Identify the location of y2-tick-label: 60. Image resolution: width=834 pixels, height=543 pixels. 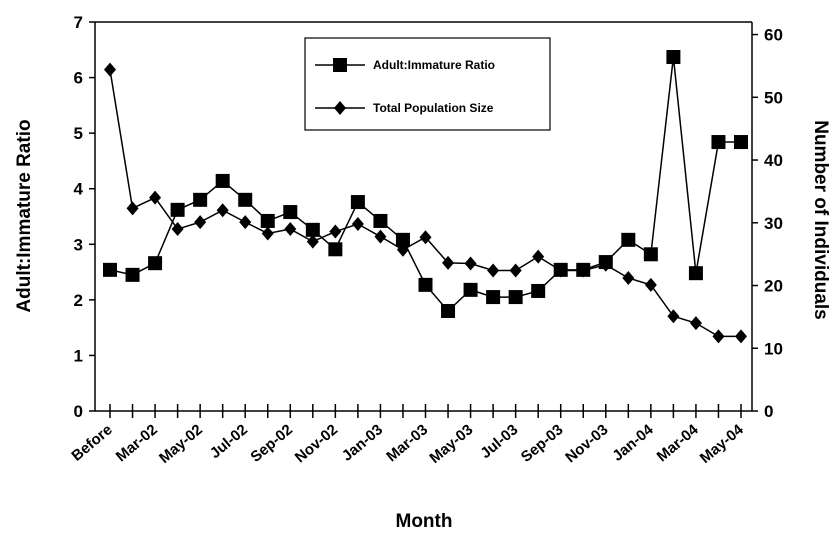
(773, 35).